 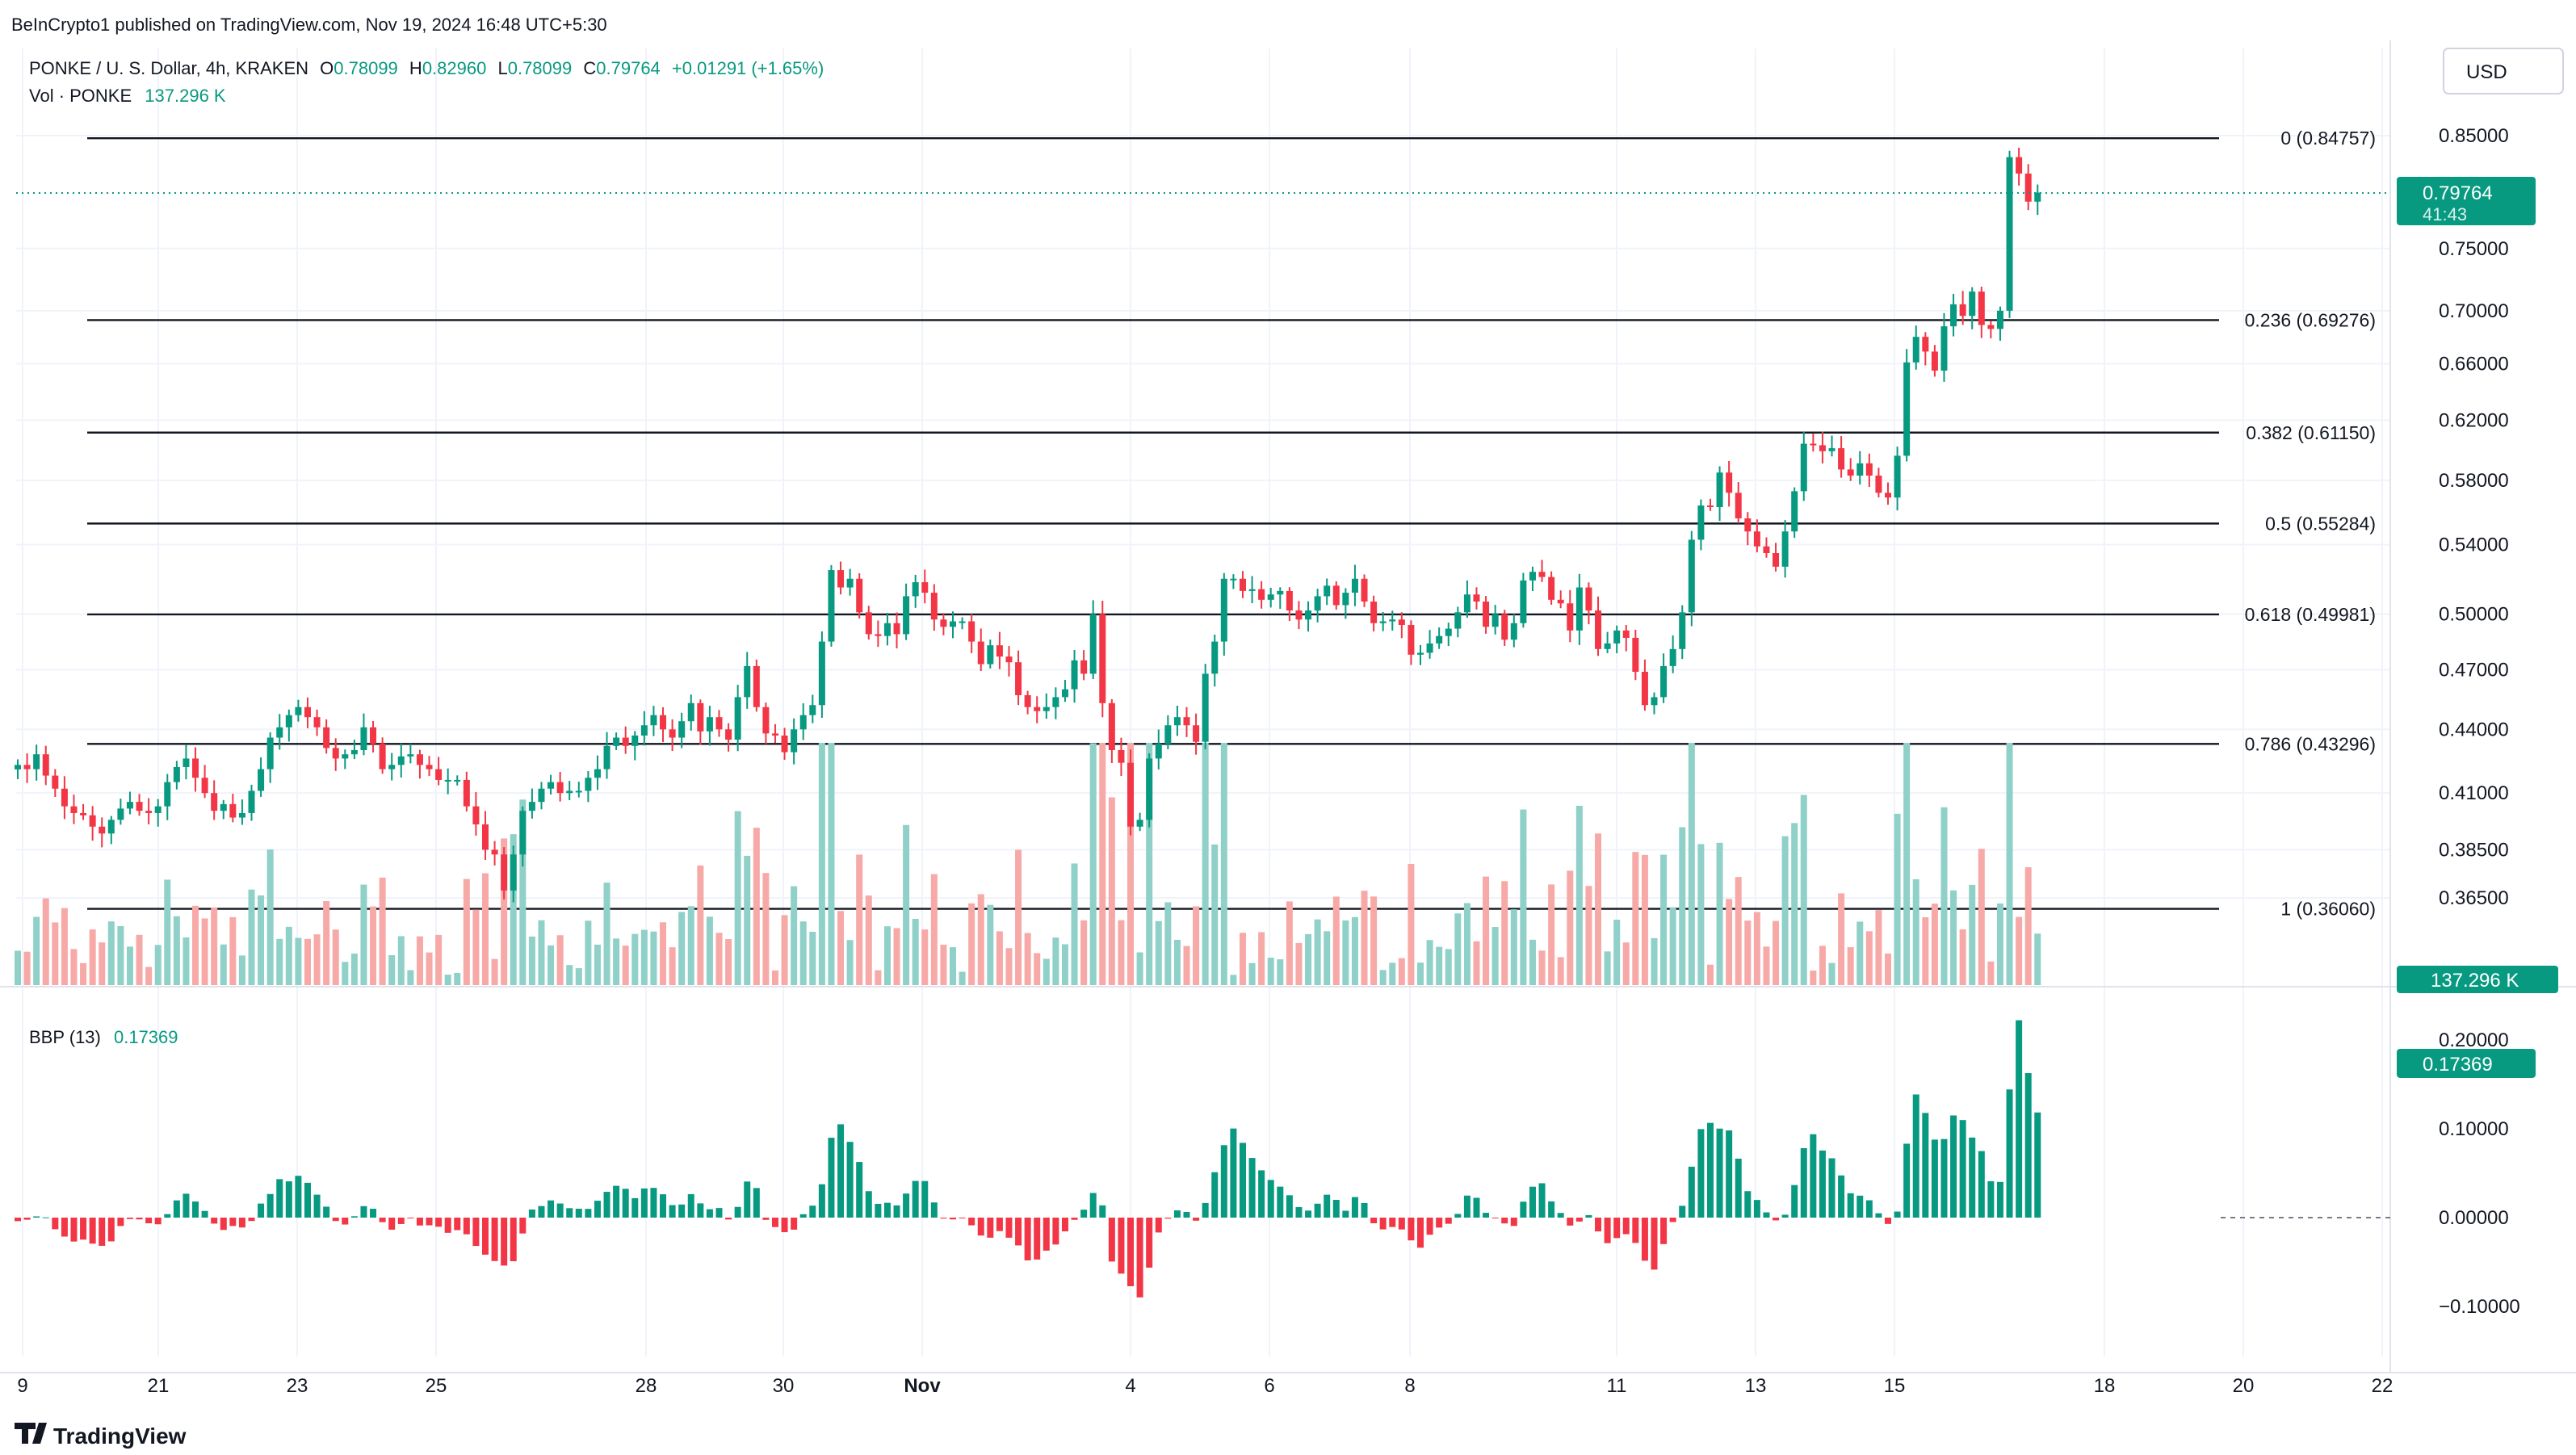 I want to click on low-value: 0.78099, so click(x=540, y=68).